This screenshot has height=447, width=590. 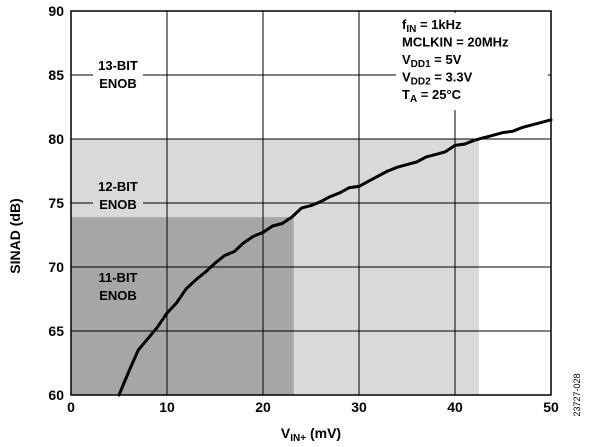 I want to click on region-label-13-bit: 13-BIT ENOB, so click(x=118, y=74).